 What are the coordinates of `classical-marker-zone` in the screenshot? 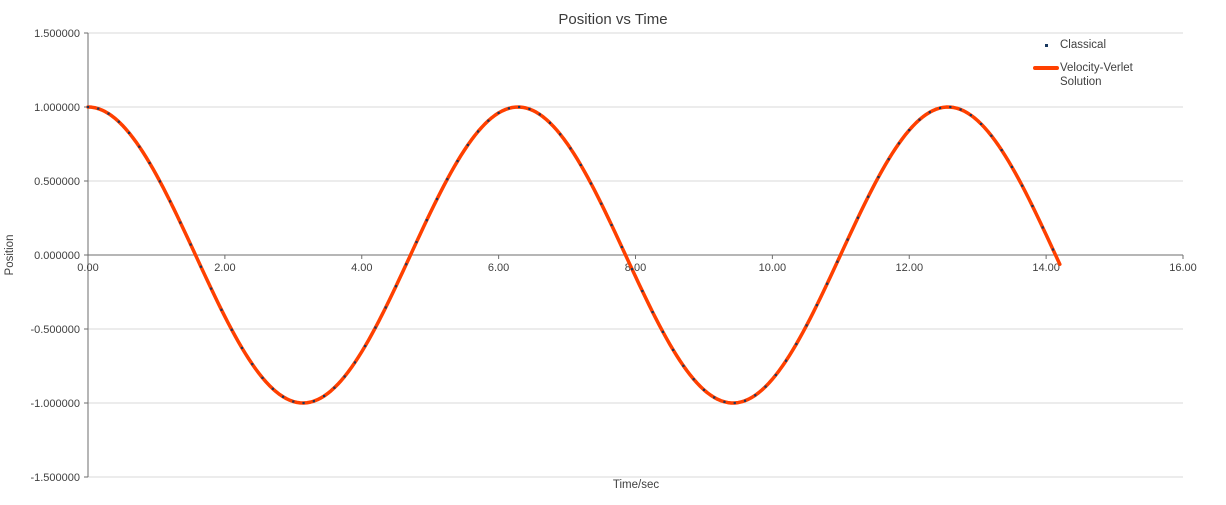 It's located at (1046, 42).